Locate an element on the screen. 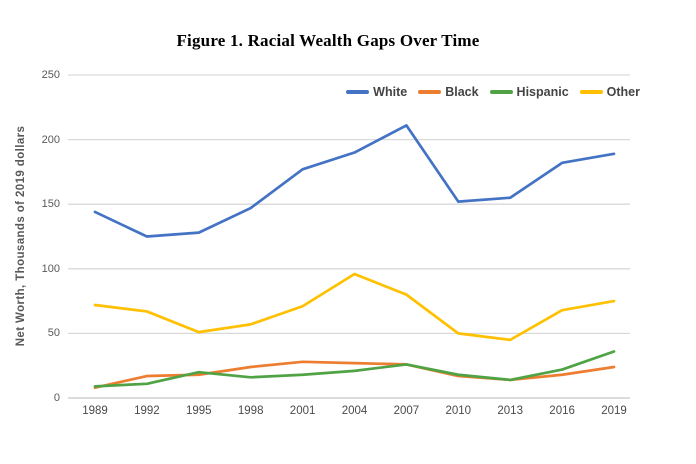 The height and width of the screenshot is (464, 696). y-tick-label: 50 is located at coordinates (53, 333).